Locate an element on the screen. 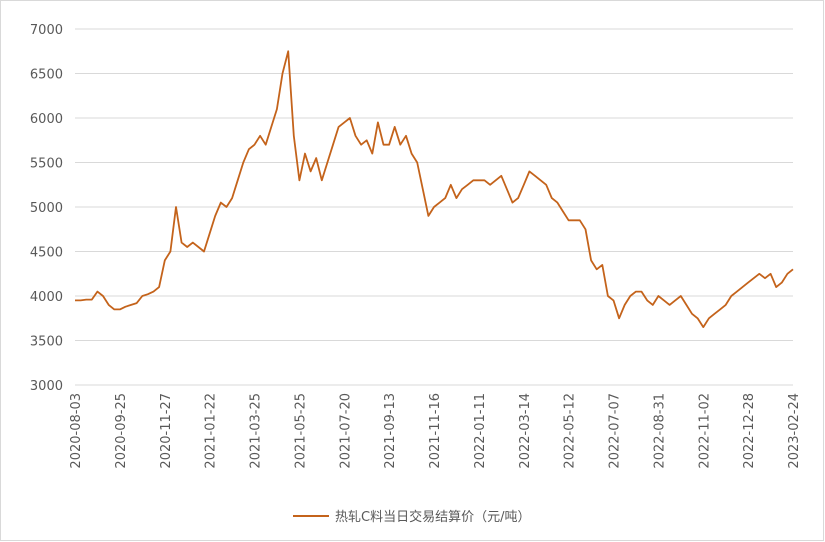 Image resolution: width=825 pixels, height=542 pixels. x-tick-label: 2021-03-25 is located at coordinates (256, 431).